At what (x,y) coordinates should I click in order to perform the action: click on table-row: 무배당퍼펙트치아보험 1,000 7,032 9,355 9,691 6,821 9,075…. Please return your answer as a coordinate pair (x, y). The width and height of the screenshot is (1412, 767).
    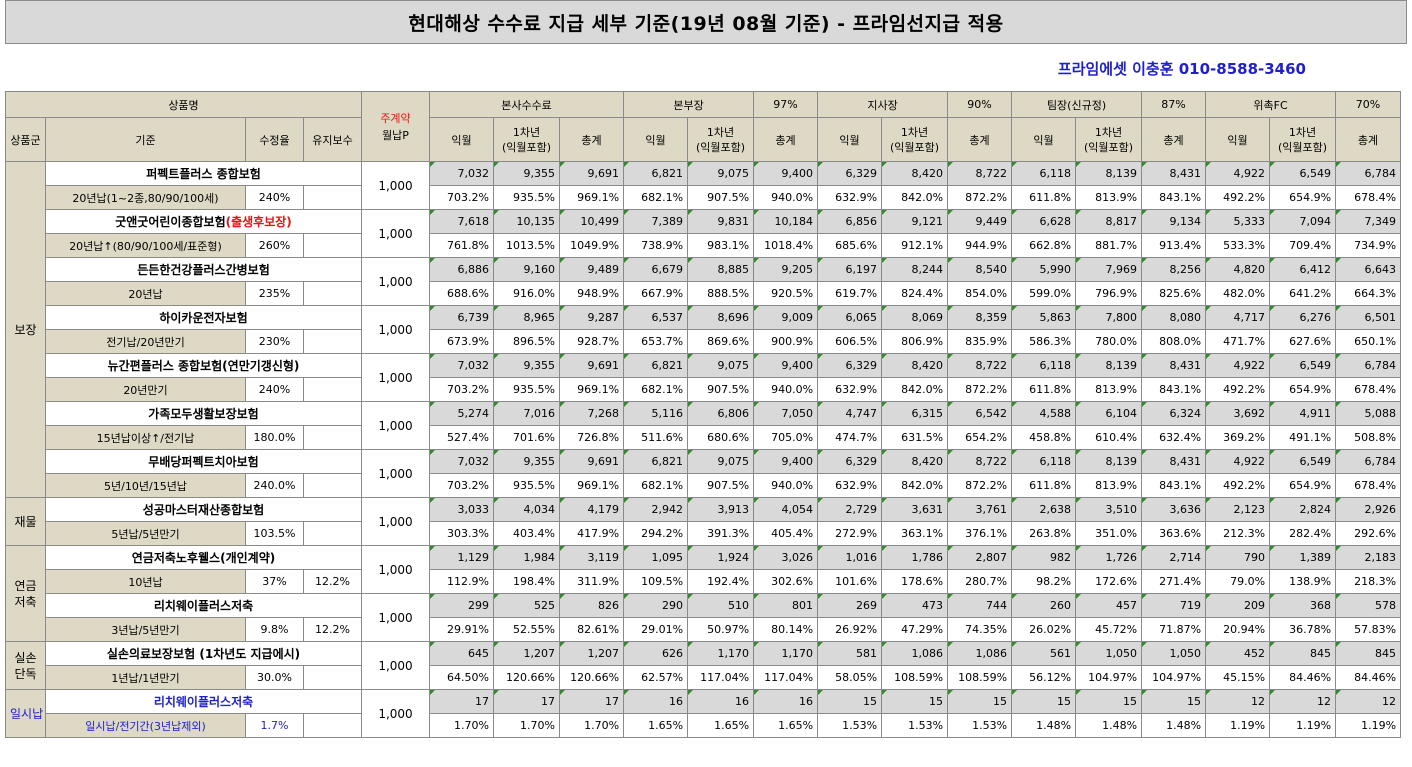
    Looking at the image, I should click on (704, 473).